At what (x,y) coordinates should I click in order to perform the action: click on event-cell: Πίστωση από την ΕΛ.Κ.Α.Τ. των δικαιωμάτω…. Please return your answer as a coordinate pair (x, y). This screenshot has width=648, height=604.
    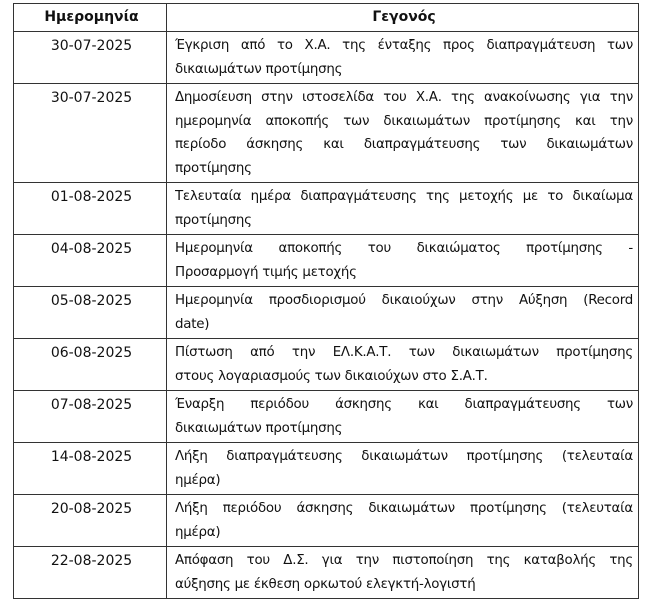
    Looking at the image, I should click on (402, 364).